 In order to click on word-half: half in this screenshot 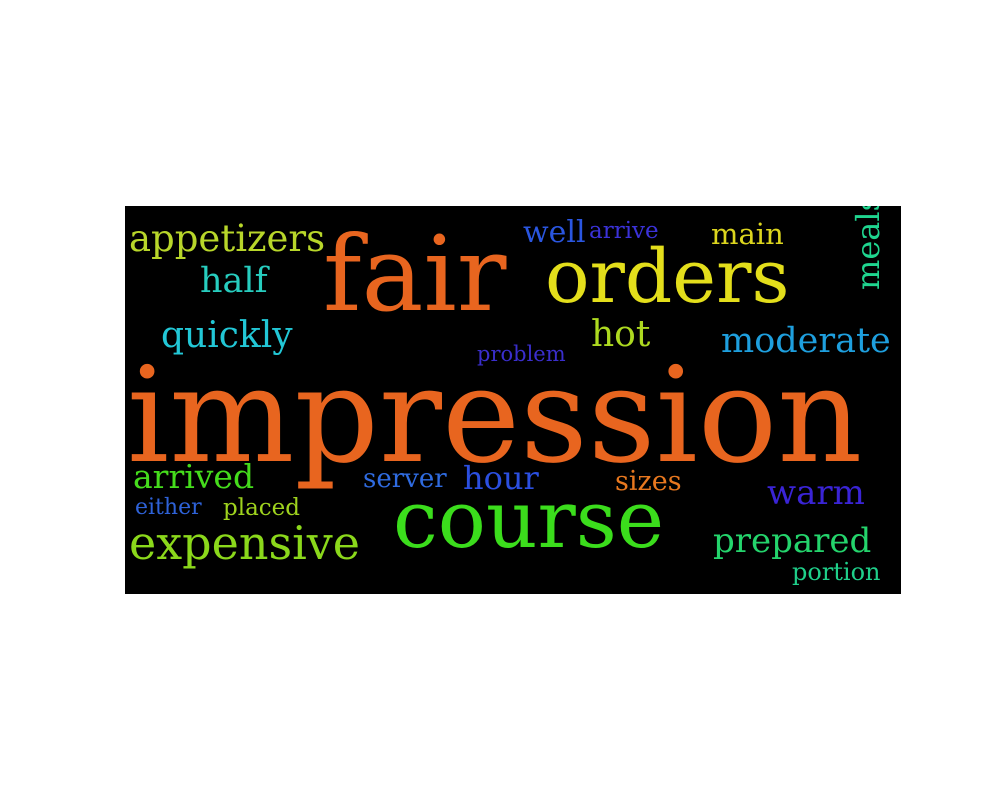, I will do `click(234, 281)`.